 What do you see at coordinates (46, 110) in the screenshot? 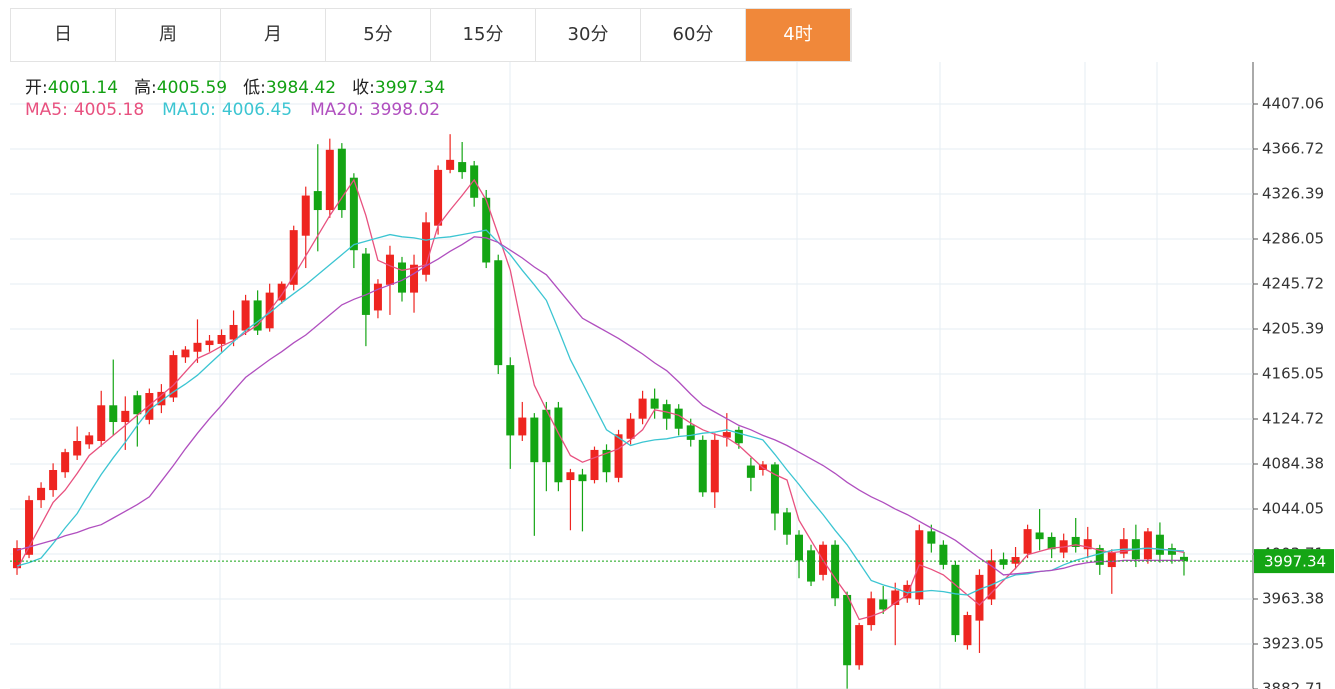
I see `legend-name: MA5:` at bounding box center [46, 110].